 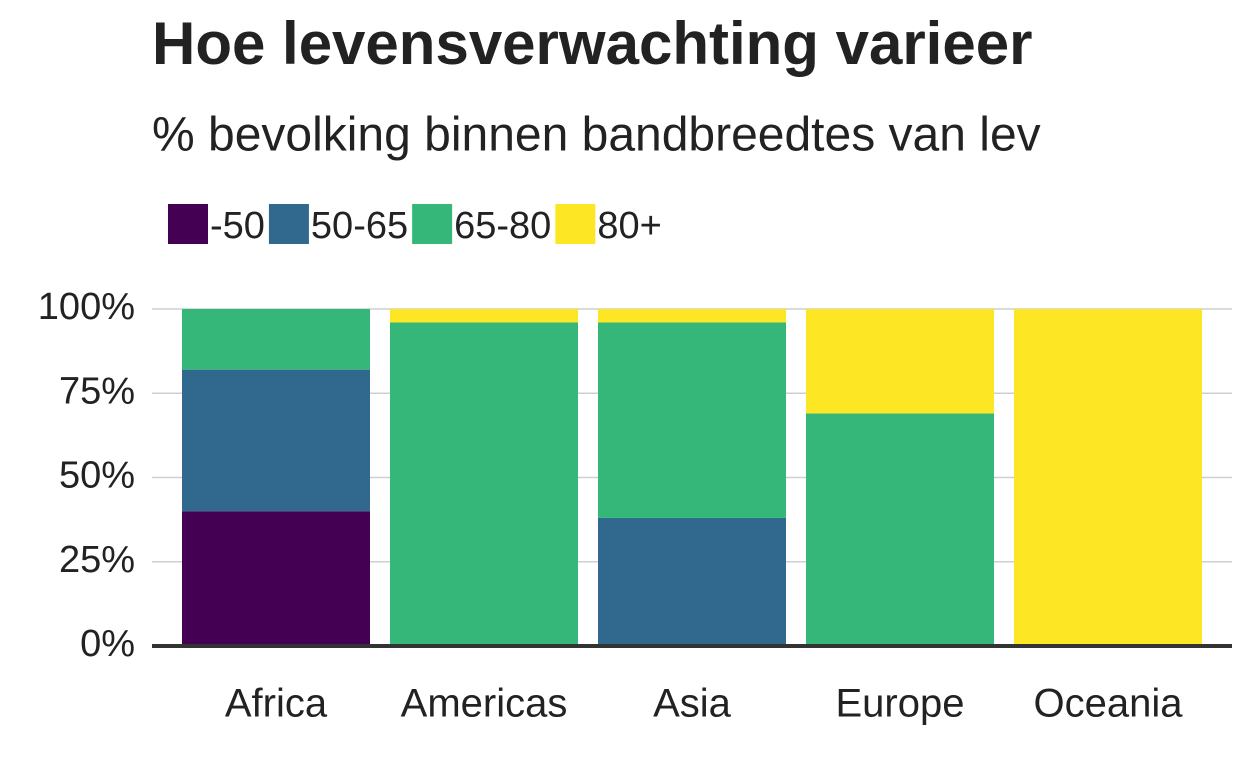 I want to click on x-tick-label: Oceania, so click(x=1109, y=704).